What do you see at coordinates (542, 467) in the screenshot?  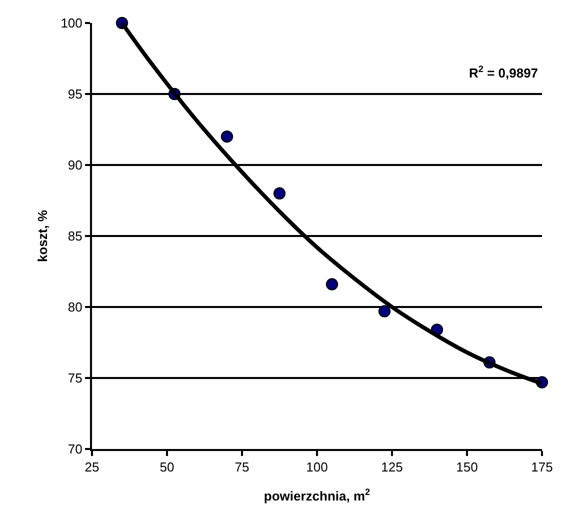 I see `x-tick-label: 175` at bounding box center [542, 467].